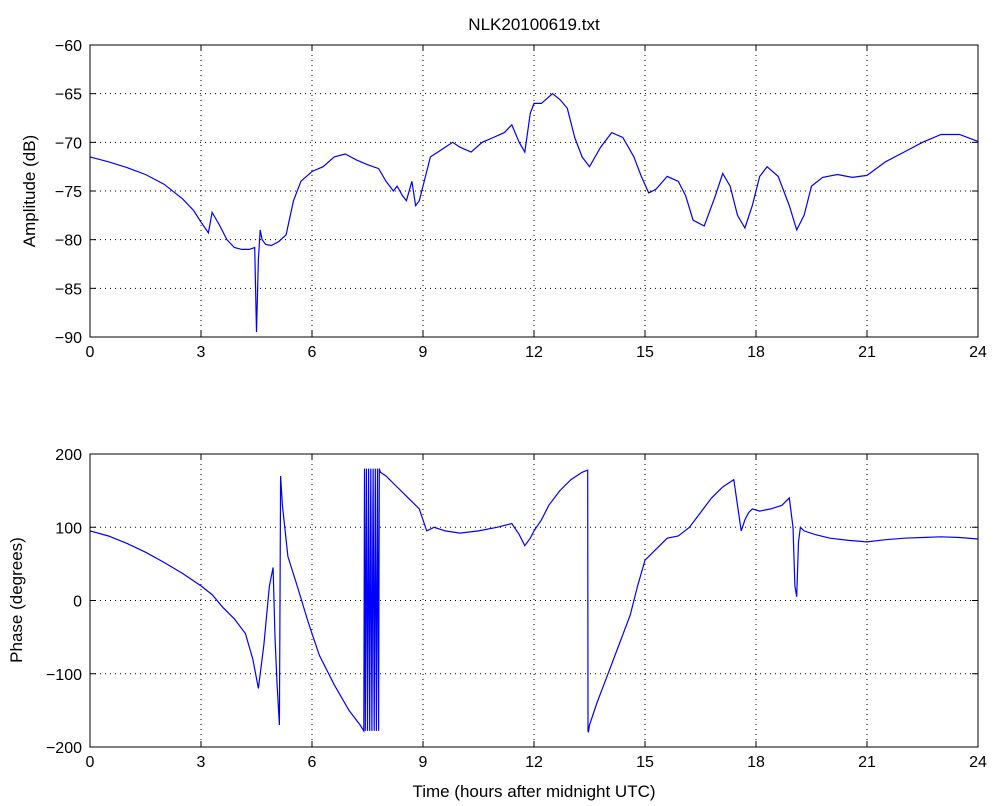 Image resolution: width=998 pixels, height=806 pixels. Describe the element at coordinates (68, 241) in the screenshot. I see `amplitude-y-tick-label: −80` at that location.